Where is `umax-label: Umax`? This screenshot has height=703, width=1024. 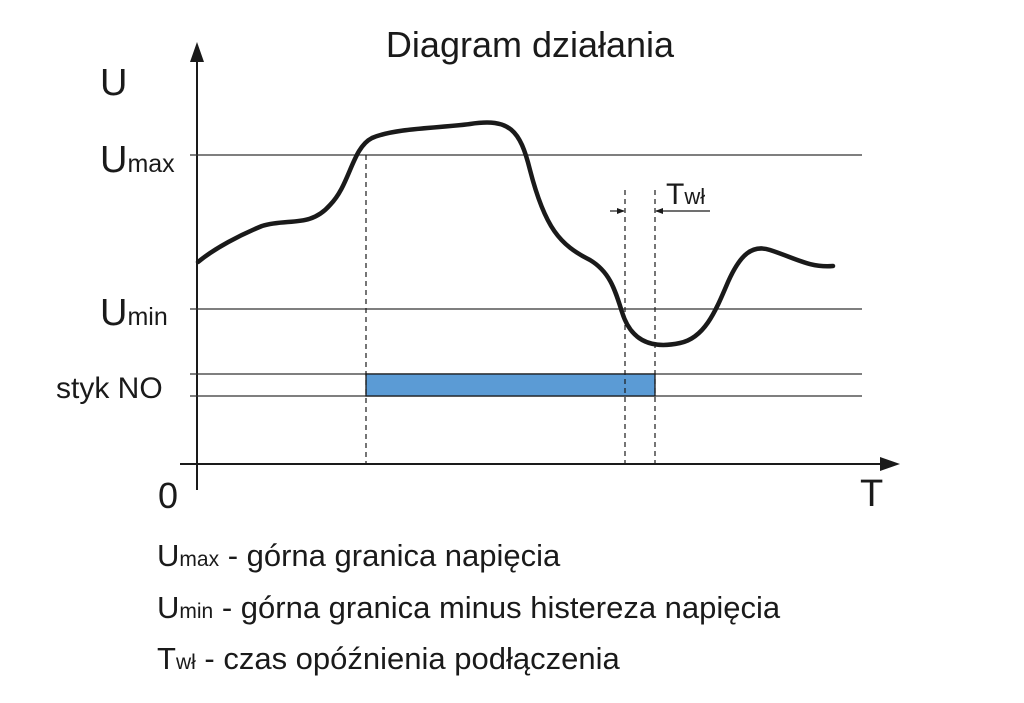 umax-label: Umax is located at coordinates (137, 160).